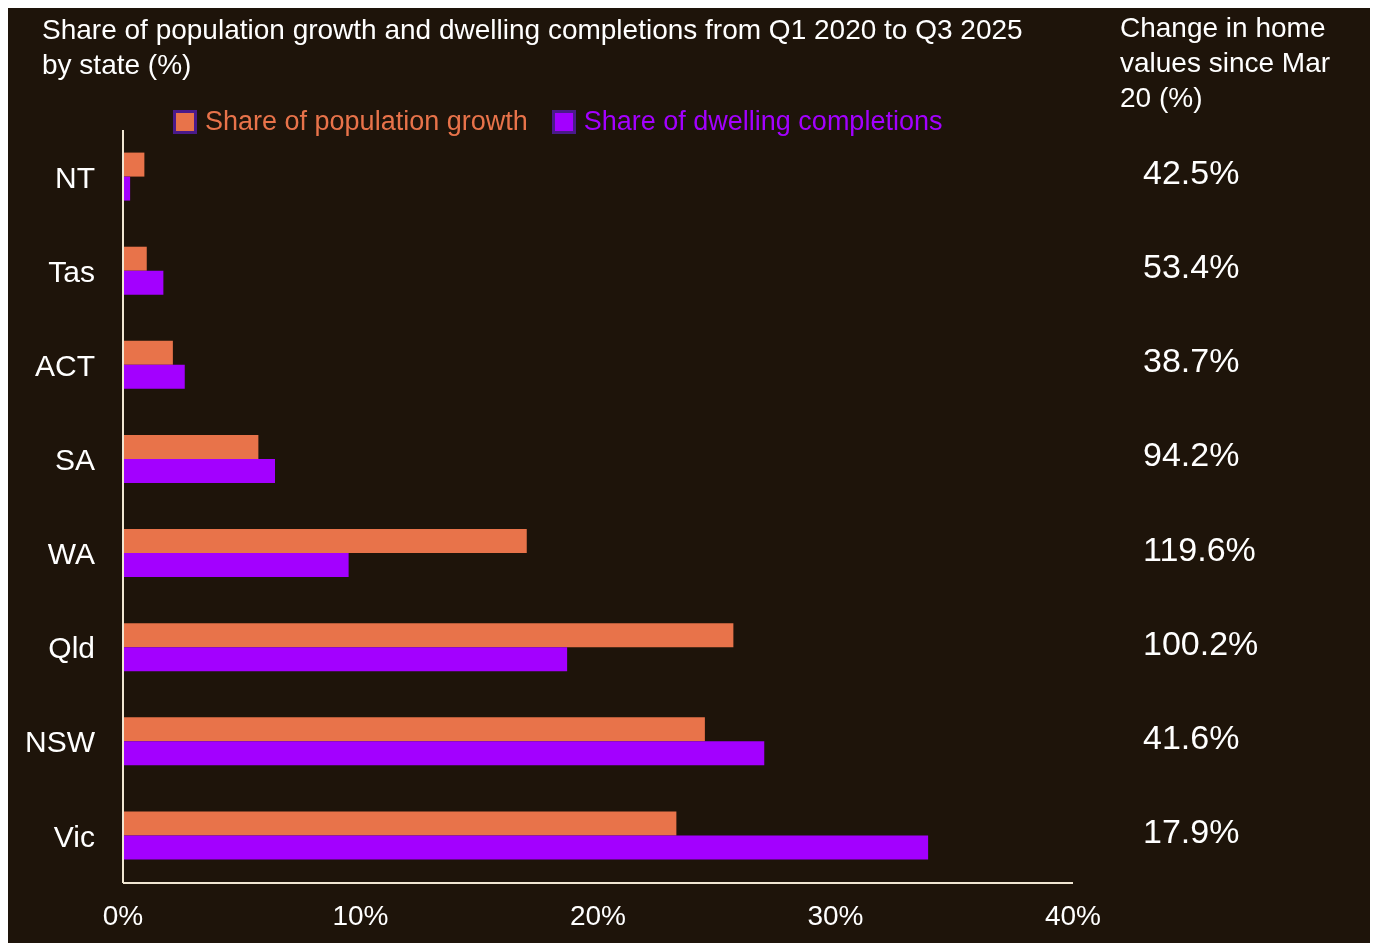  I want to click on legend-label: Share of dwelling completions, so click(763, 121).